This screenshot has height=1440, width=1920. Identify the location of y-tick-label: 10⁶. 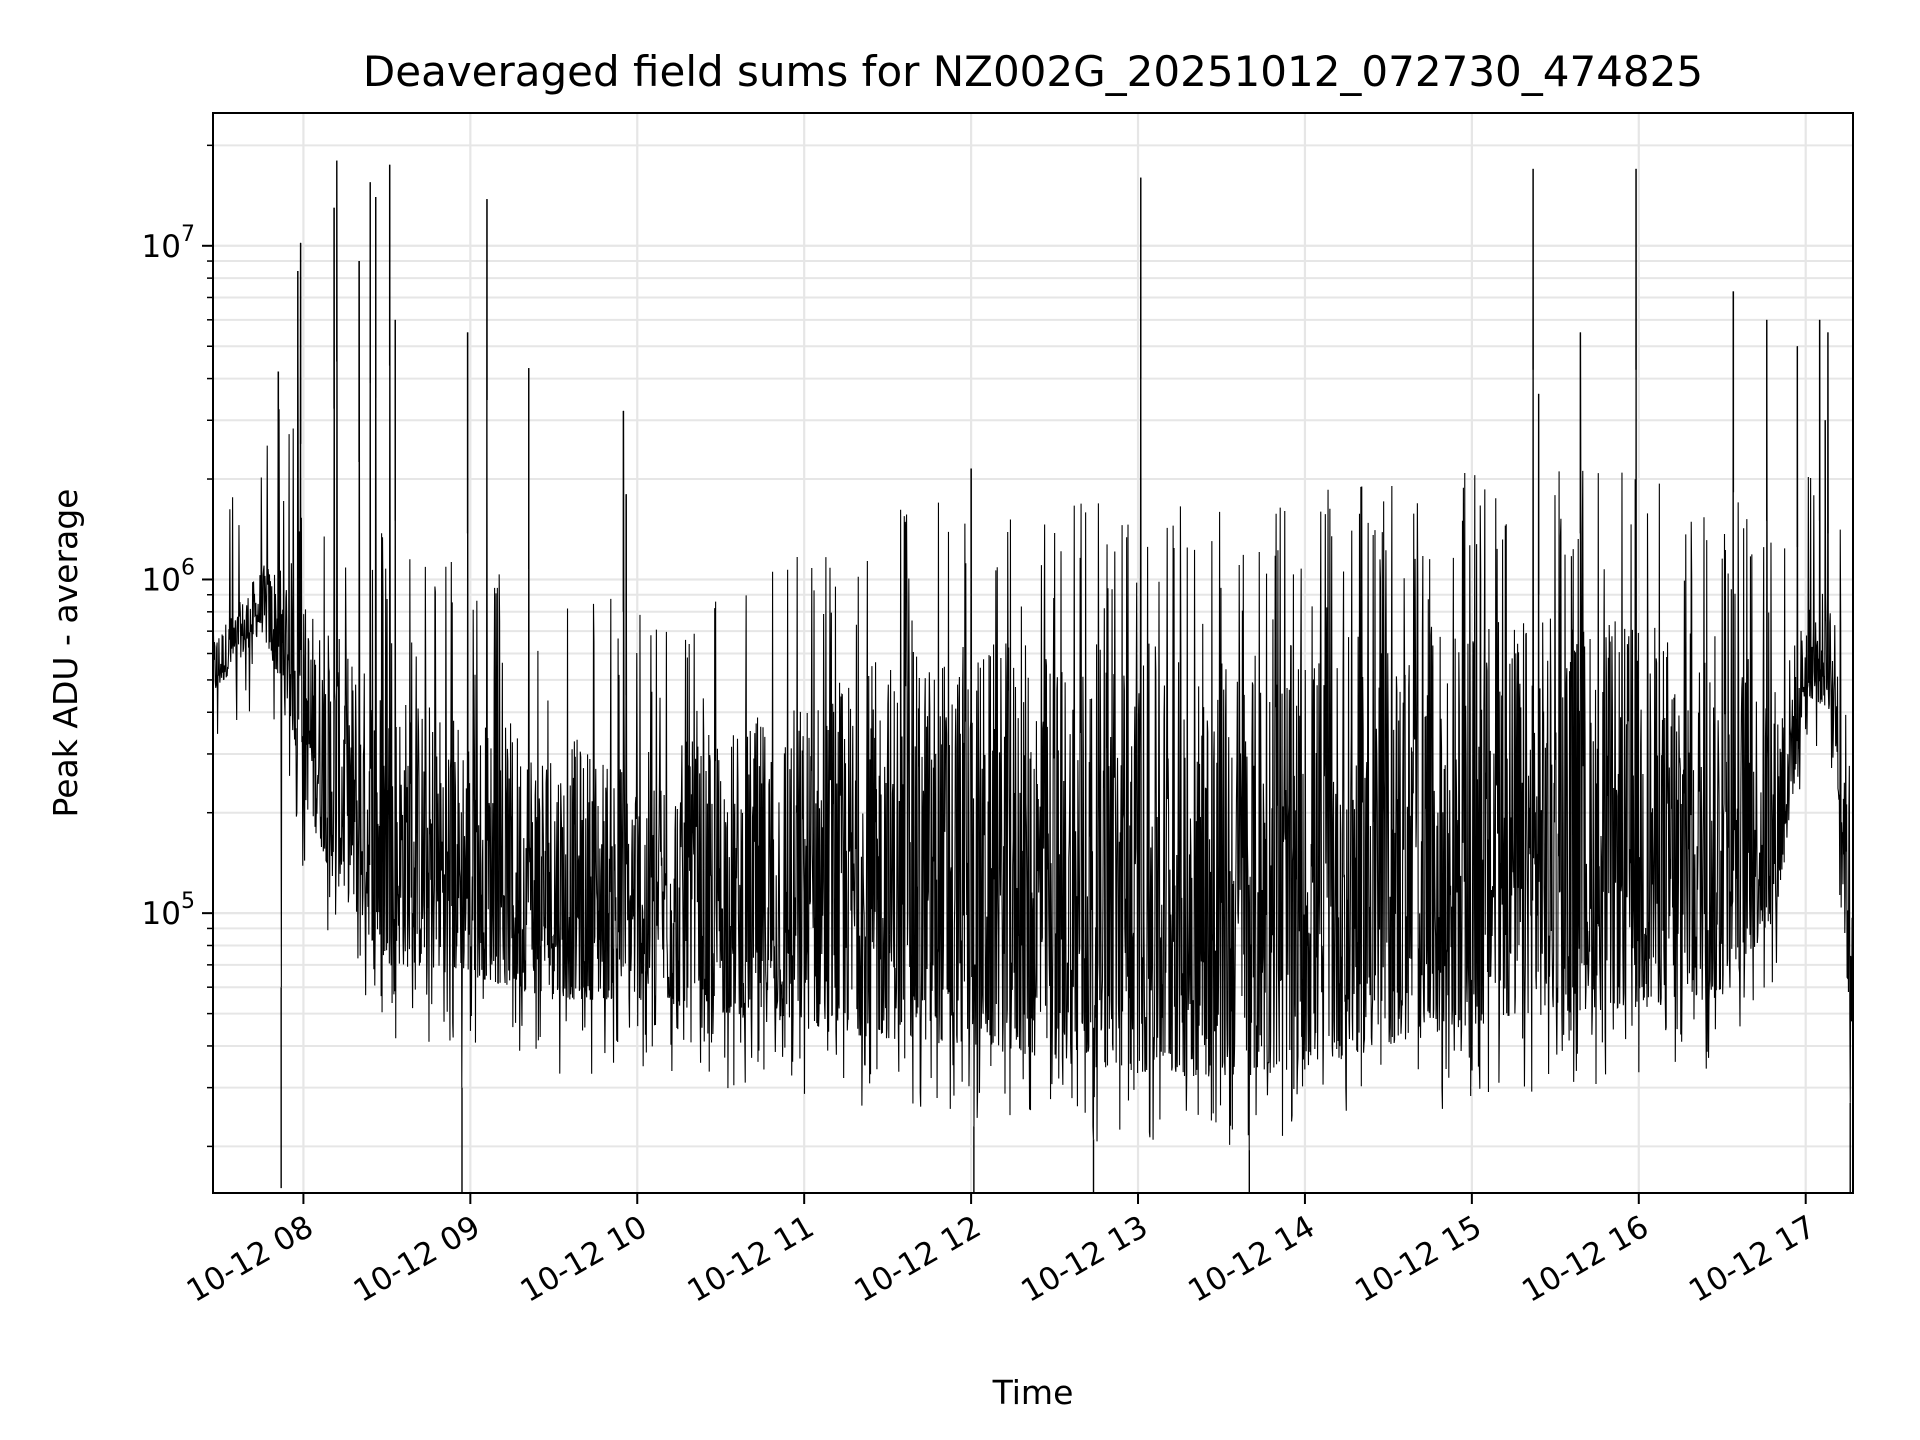
(168, 576).